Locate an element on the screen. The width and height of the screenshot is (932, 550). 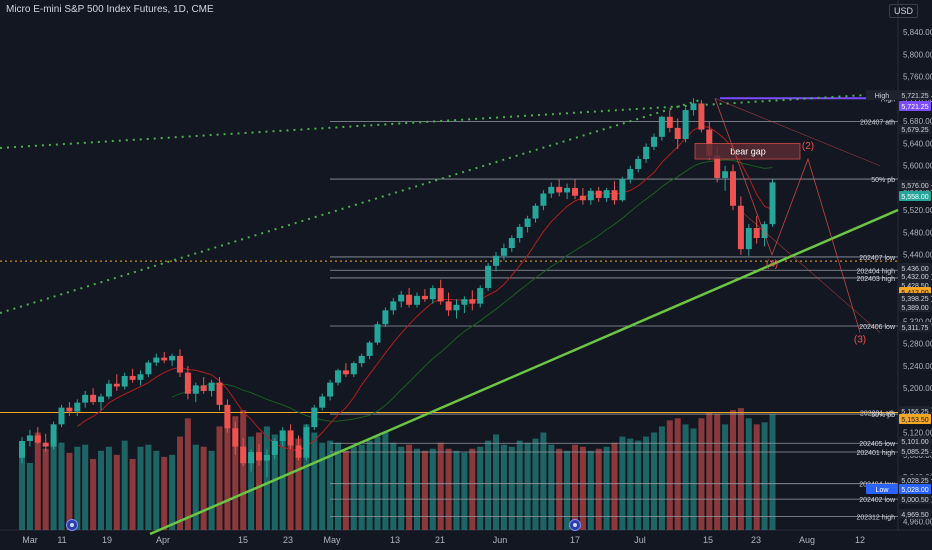
time-axis: Mar 11 19 Apr 15 23 May 13 21 Jun 17 Jul 15 23 Aug 12 is located at coordinates (443, 540).